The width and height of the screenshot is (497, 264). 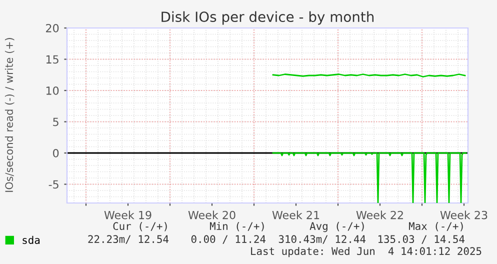 I want to click on y-tick-label: 0, so click(x=56, y=153).